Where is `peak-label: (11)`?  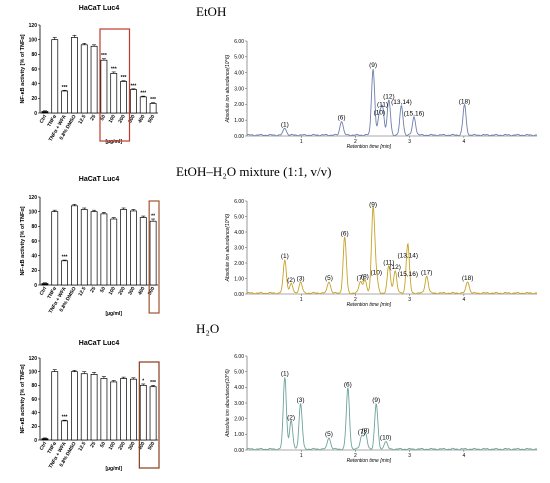
peak-label: (11) is located at coordinates (382, 105).